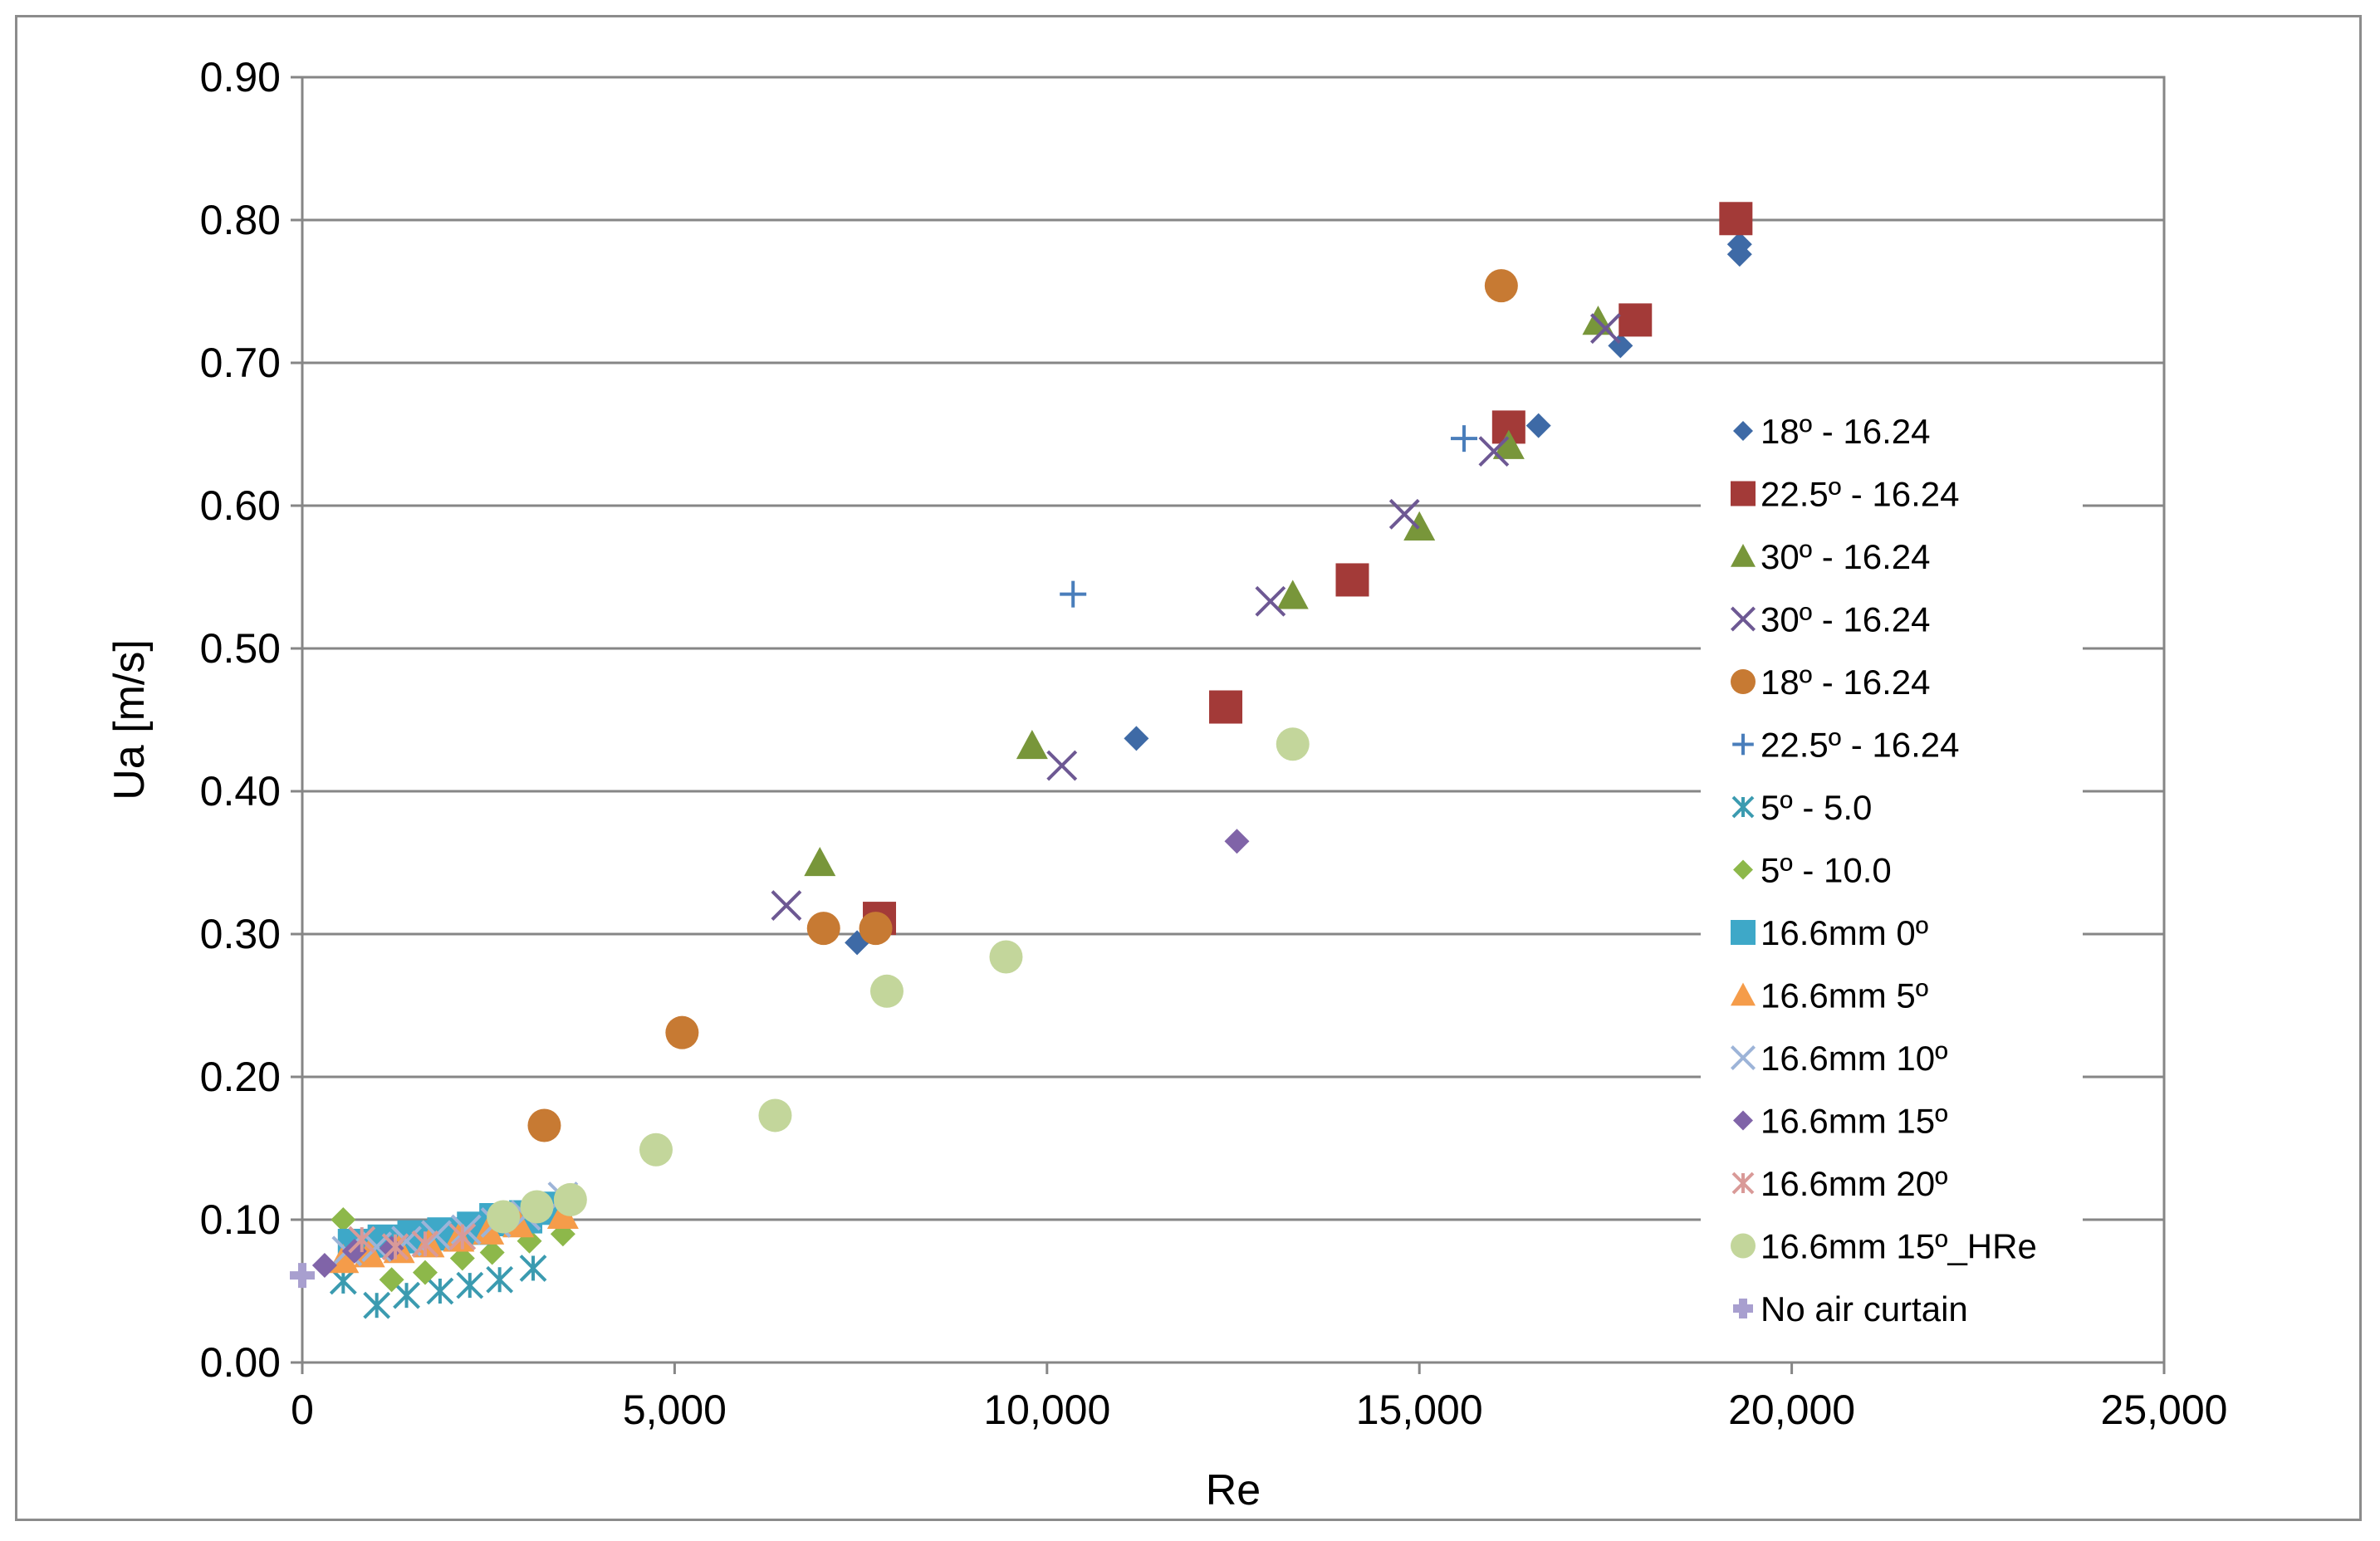 This screenshot has height=1541, width=2380. I want to click on x-tick-label: 25,000, so click(2164, 1410).